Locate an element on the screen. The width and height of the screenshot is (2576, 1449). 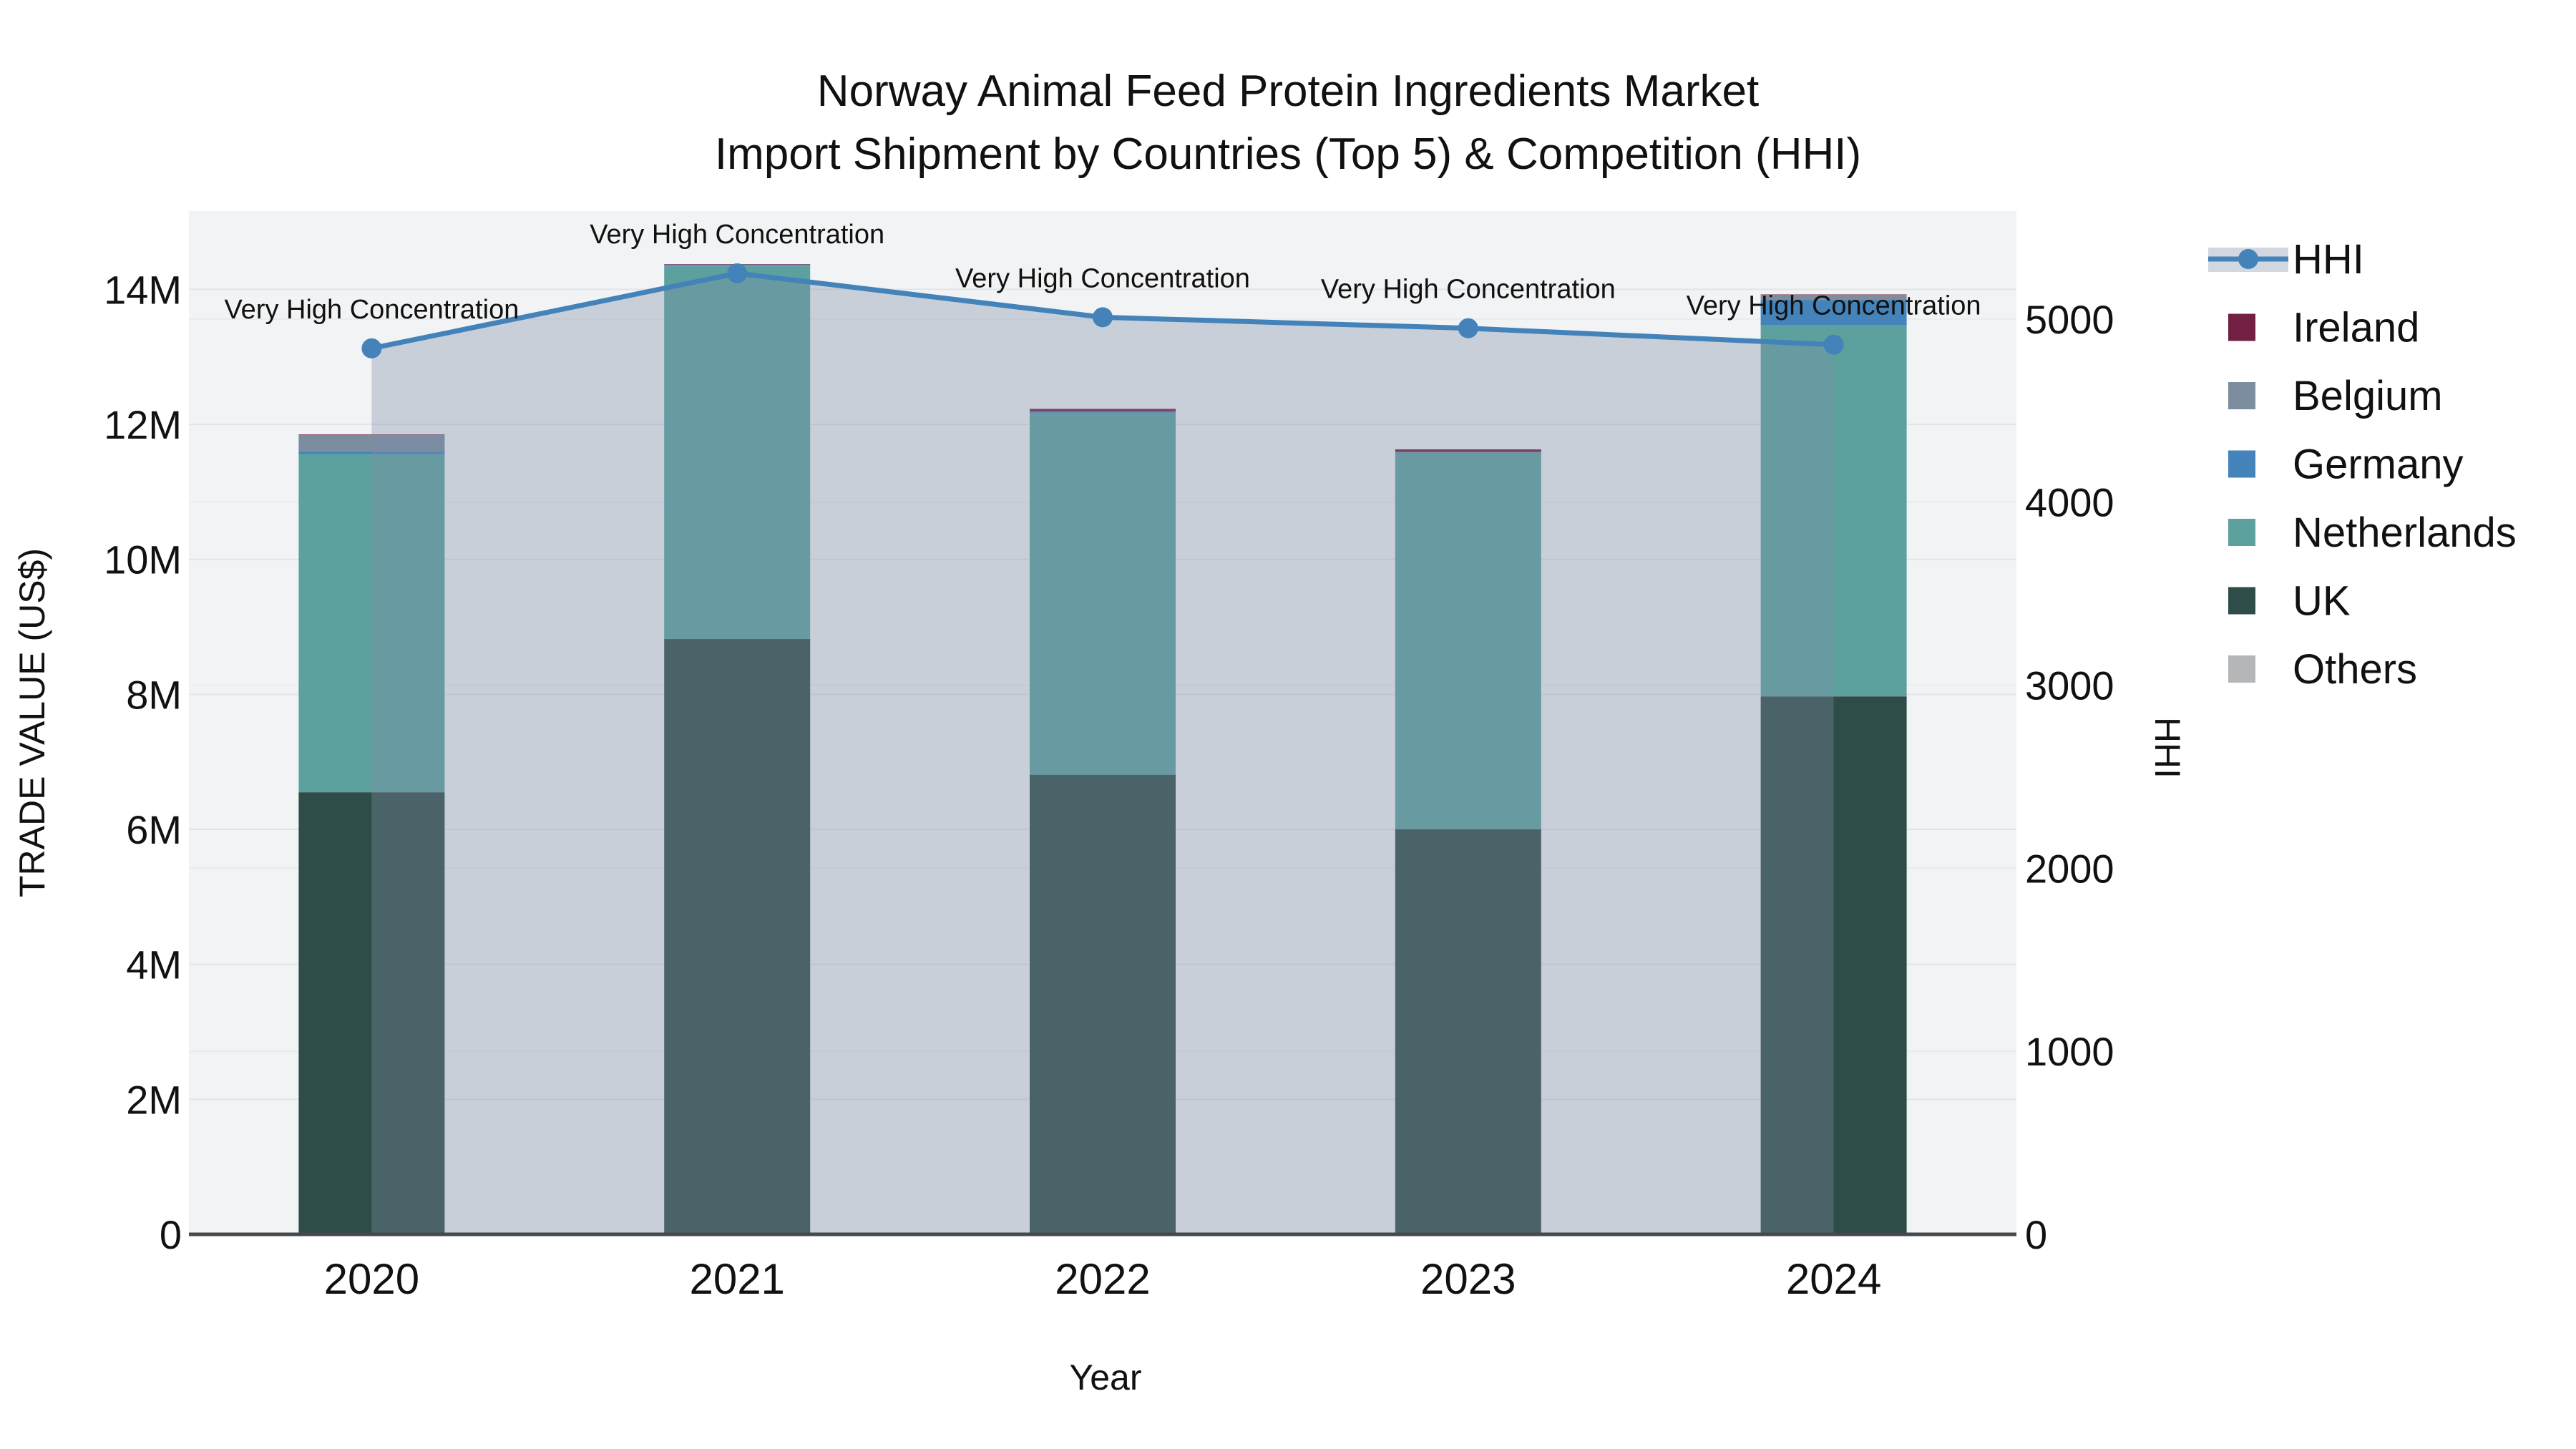
hhi-marker-2024 is located at coordinates (1833, 344).